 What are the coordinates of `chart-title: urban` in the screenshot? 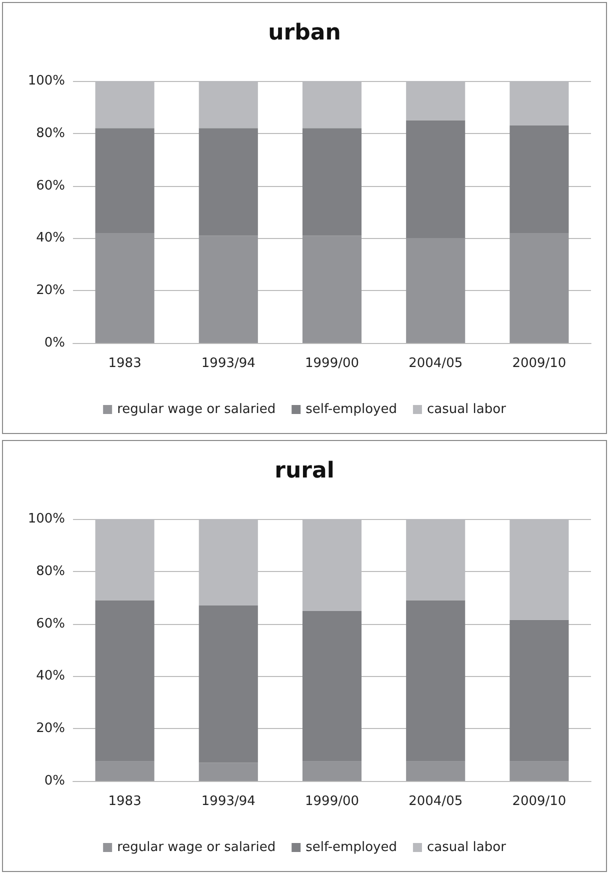 It's located at (304, 33).